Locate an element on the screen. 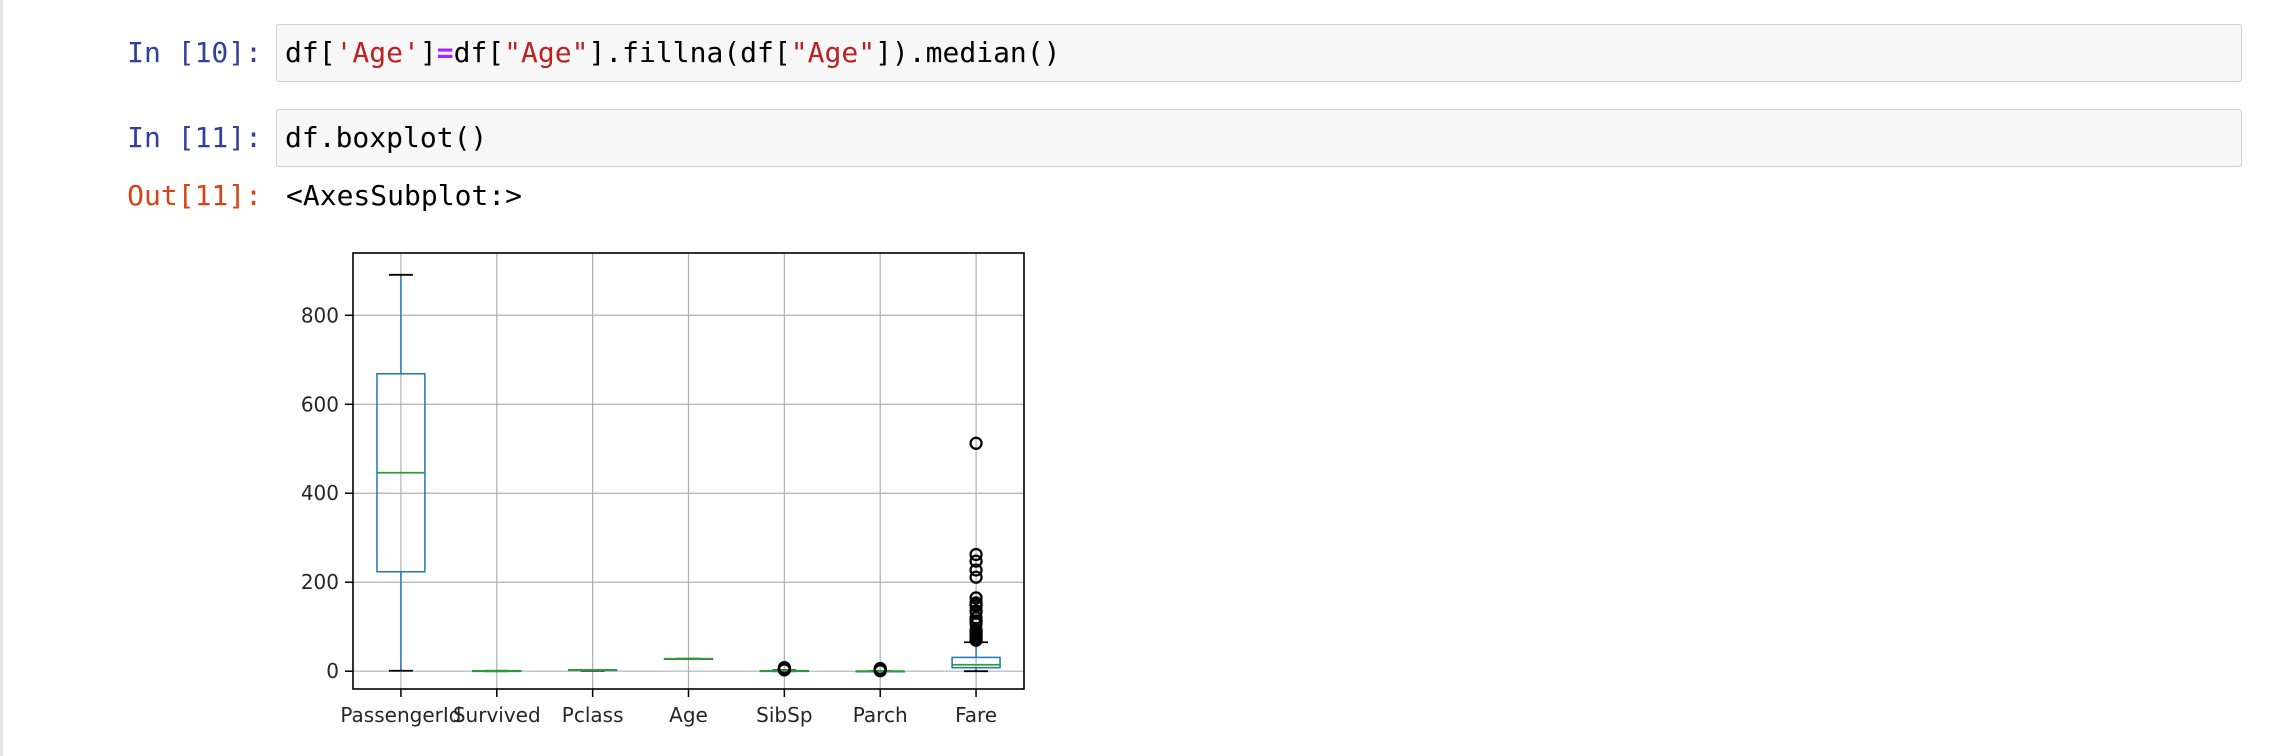 The height and width of the screenshot is (756, 2280). x-tick-label: Age is located at coordinates (688, 715).